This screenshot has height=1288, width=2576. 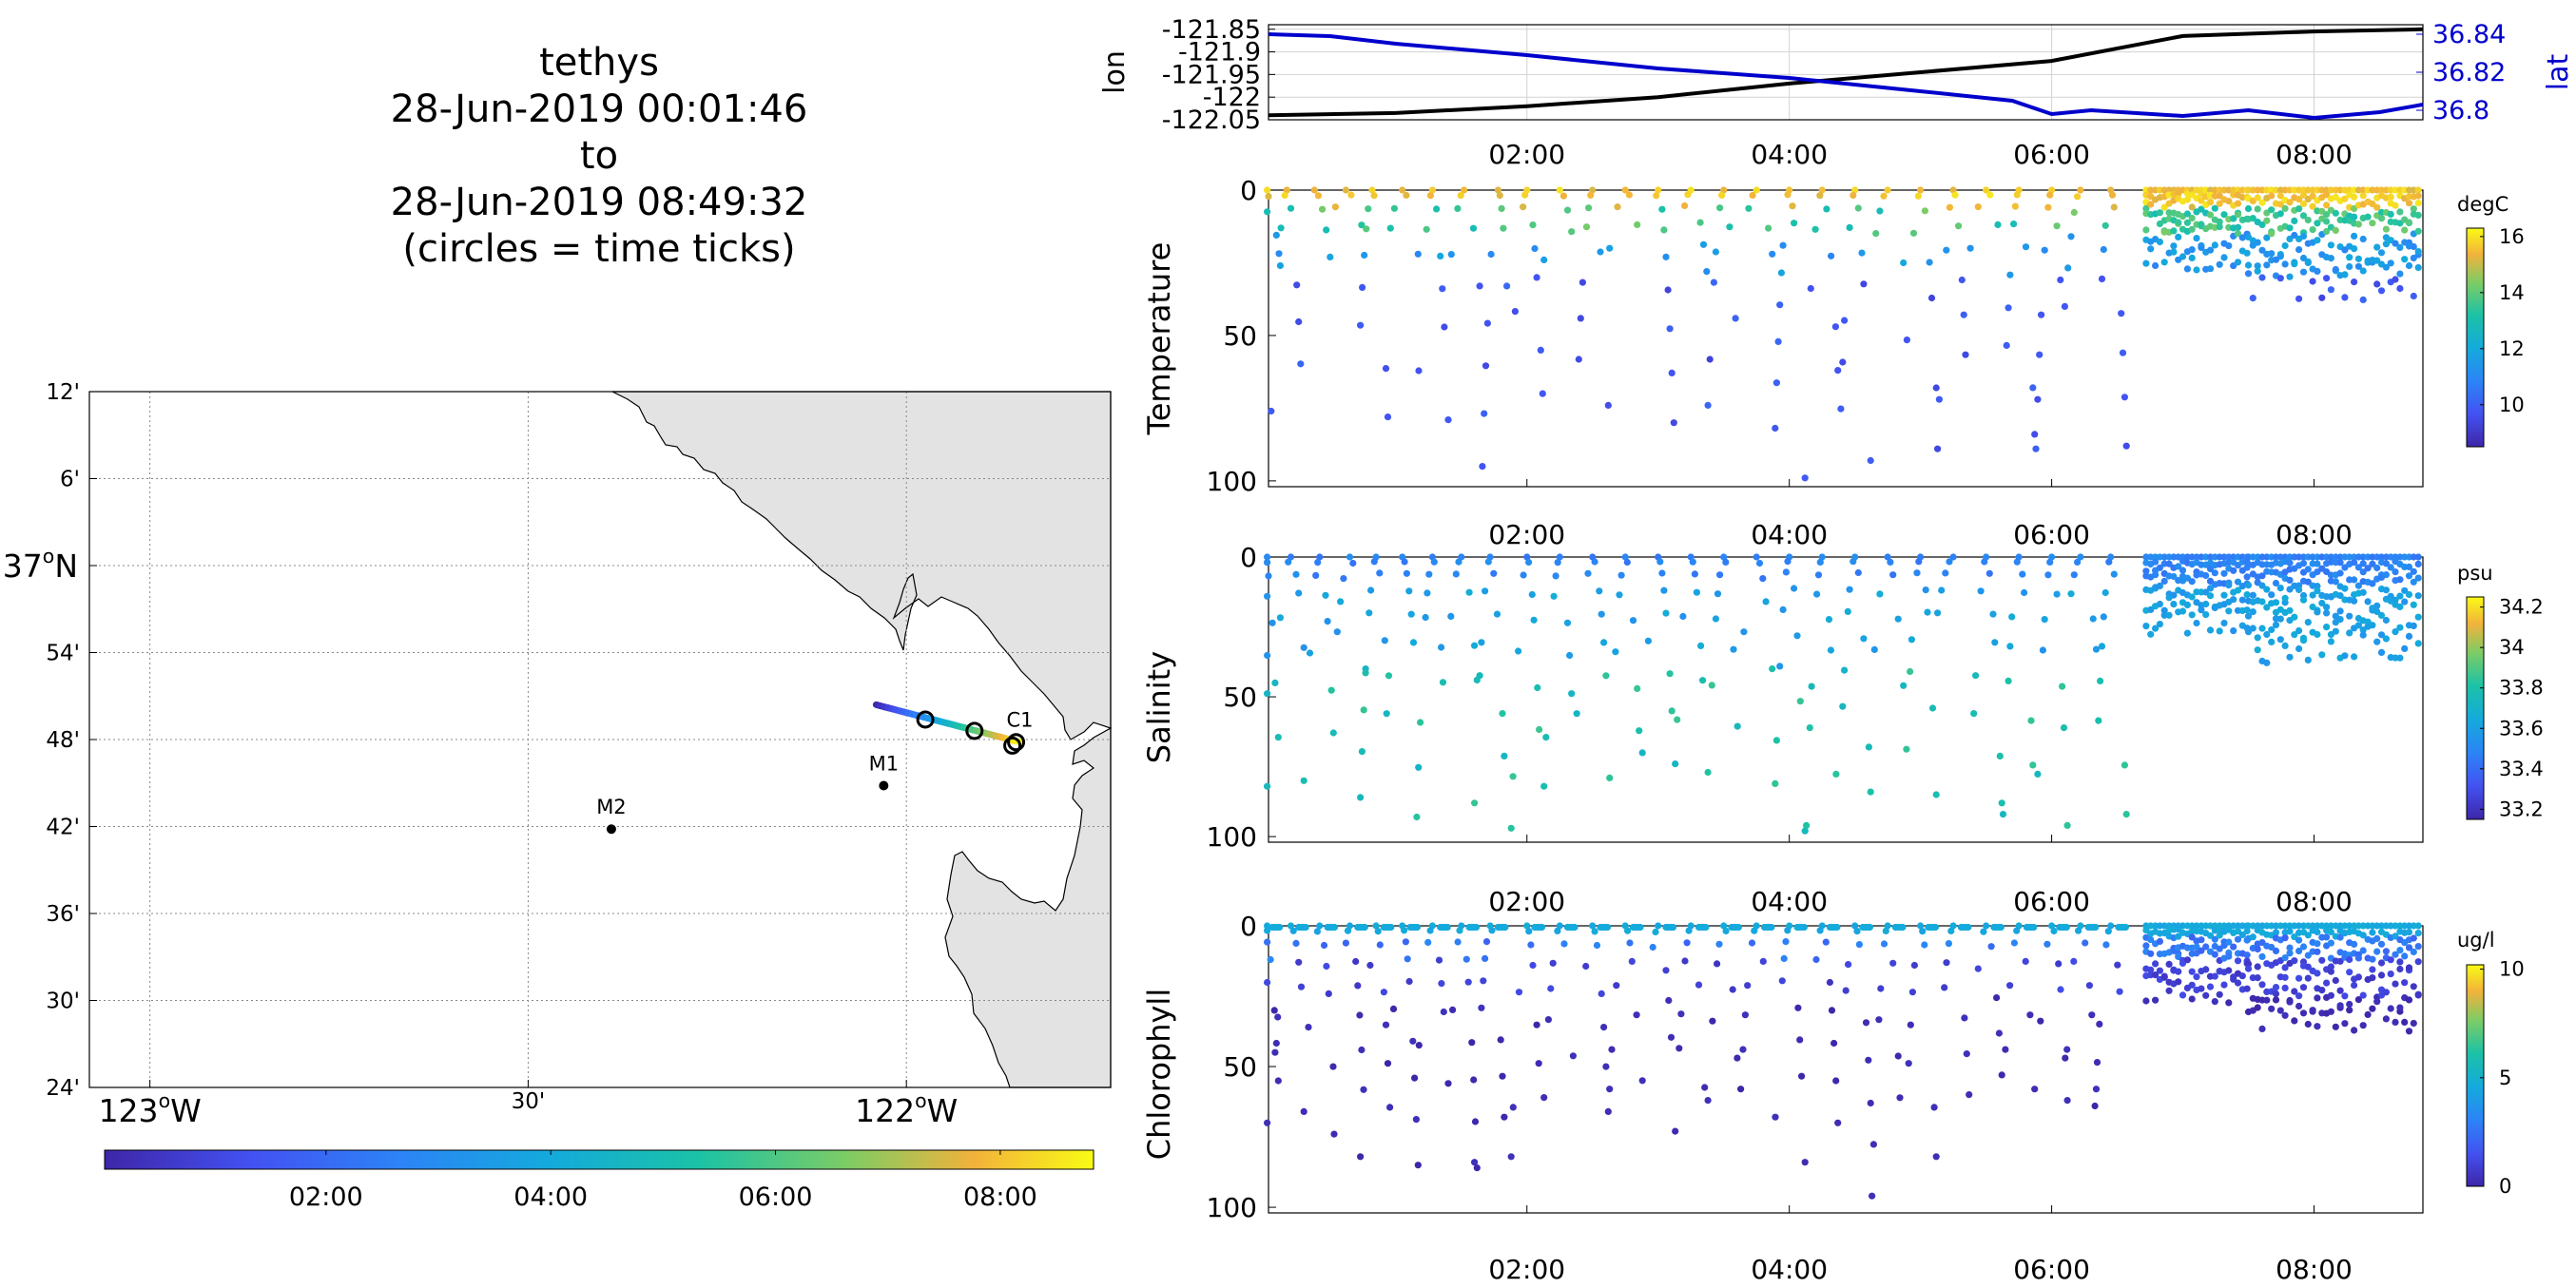 What do you see at coordinates (2314, 535) in the screenshot?
I see `temp-time-tick-label: 08:00` at bounding box center [2314, 535].